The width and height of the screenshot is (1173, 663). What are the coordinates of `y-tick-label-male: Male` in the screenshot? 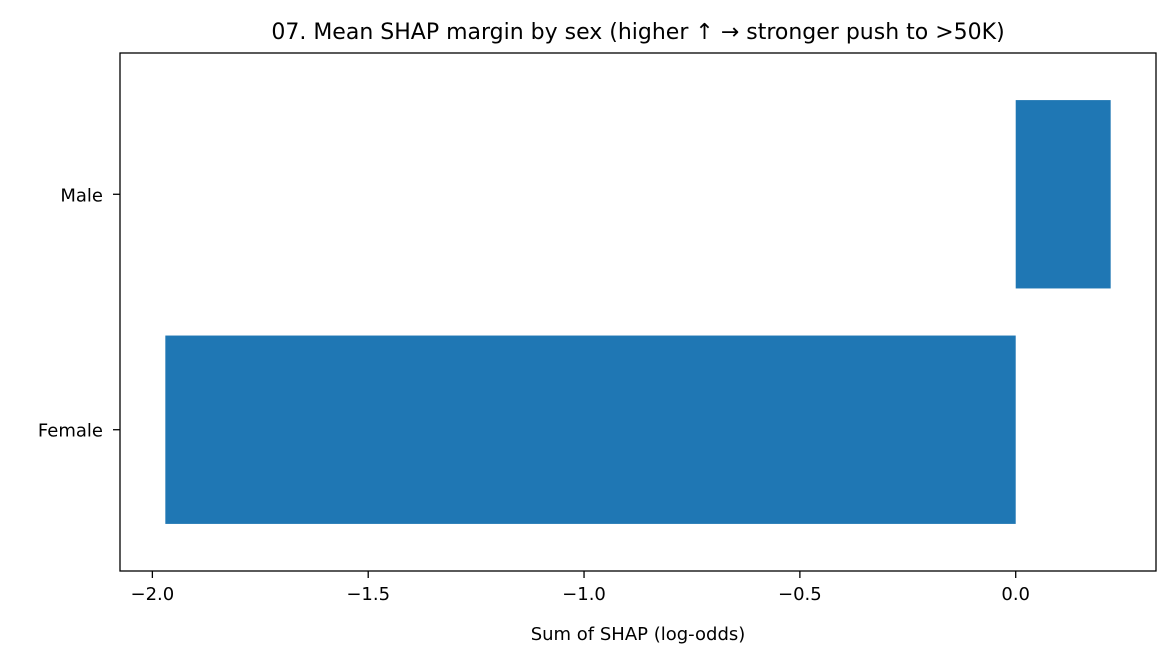 It's located at (81, 195).